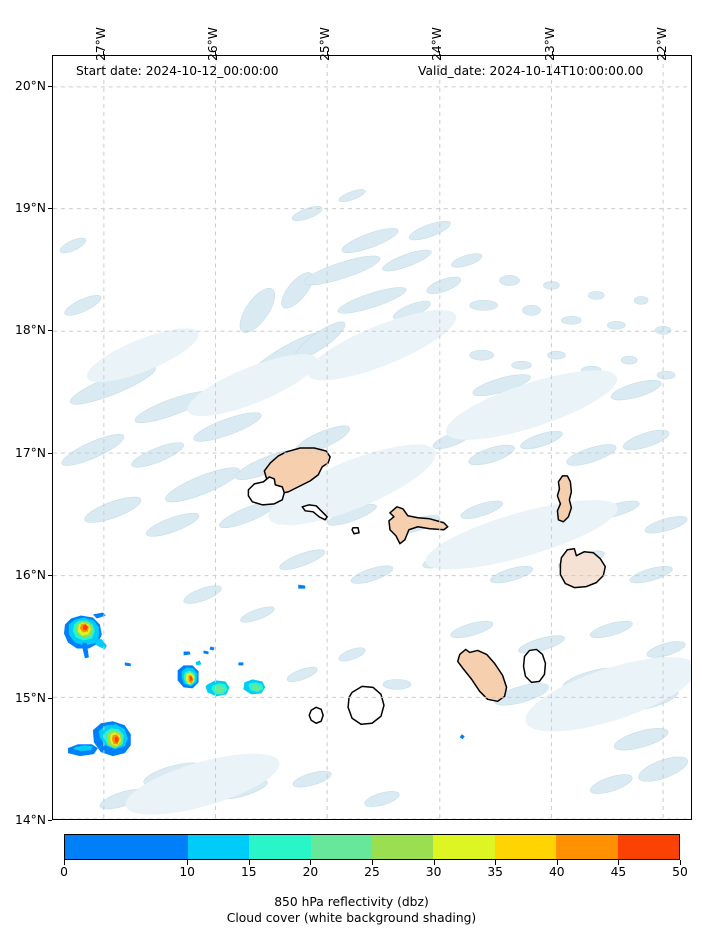  I want to click on island-sao-vicente, so click(266, 491).